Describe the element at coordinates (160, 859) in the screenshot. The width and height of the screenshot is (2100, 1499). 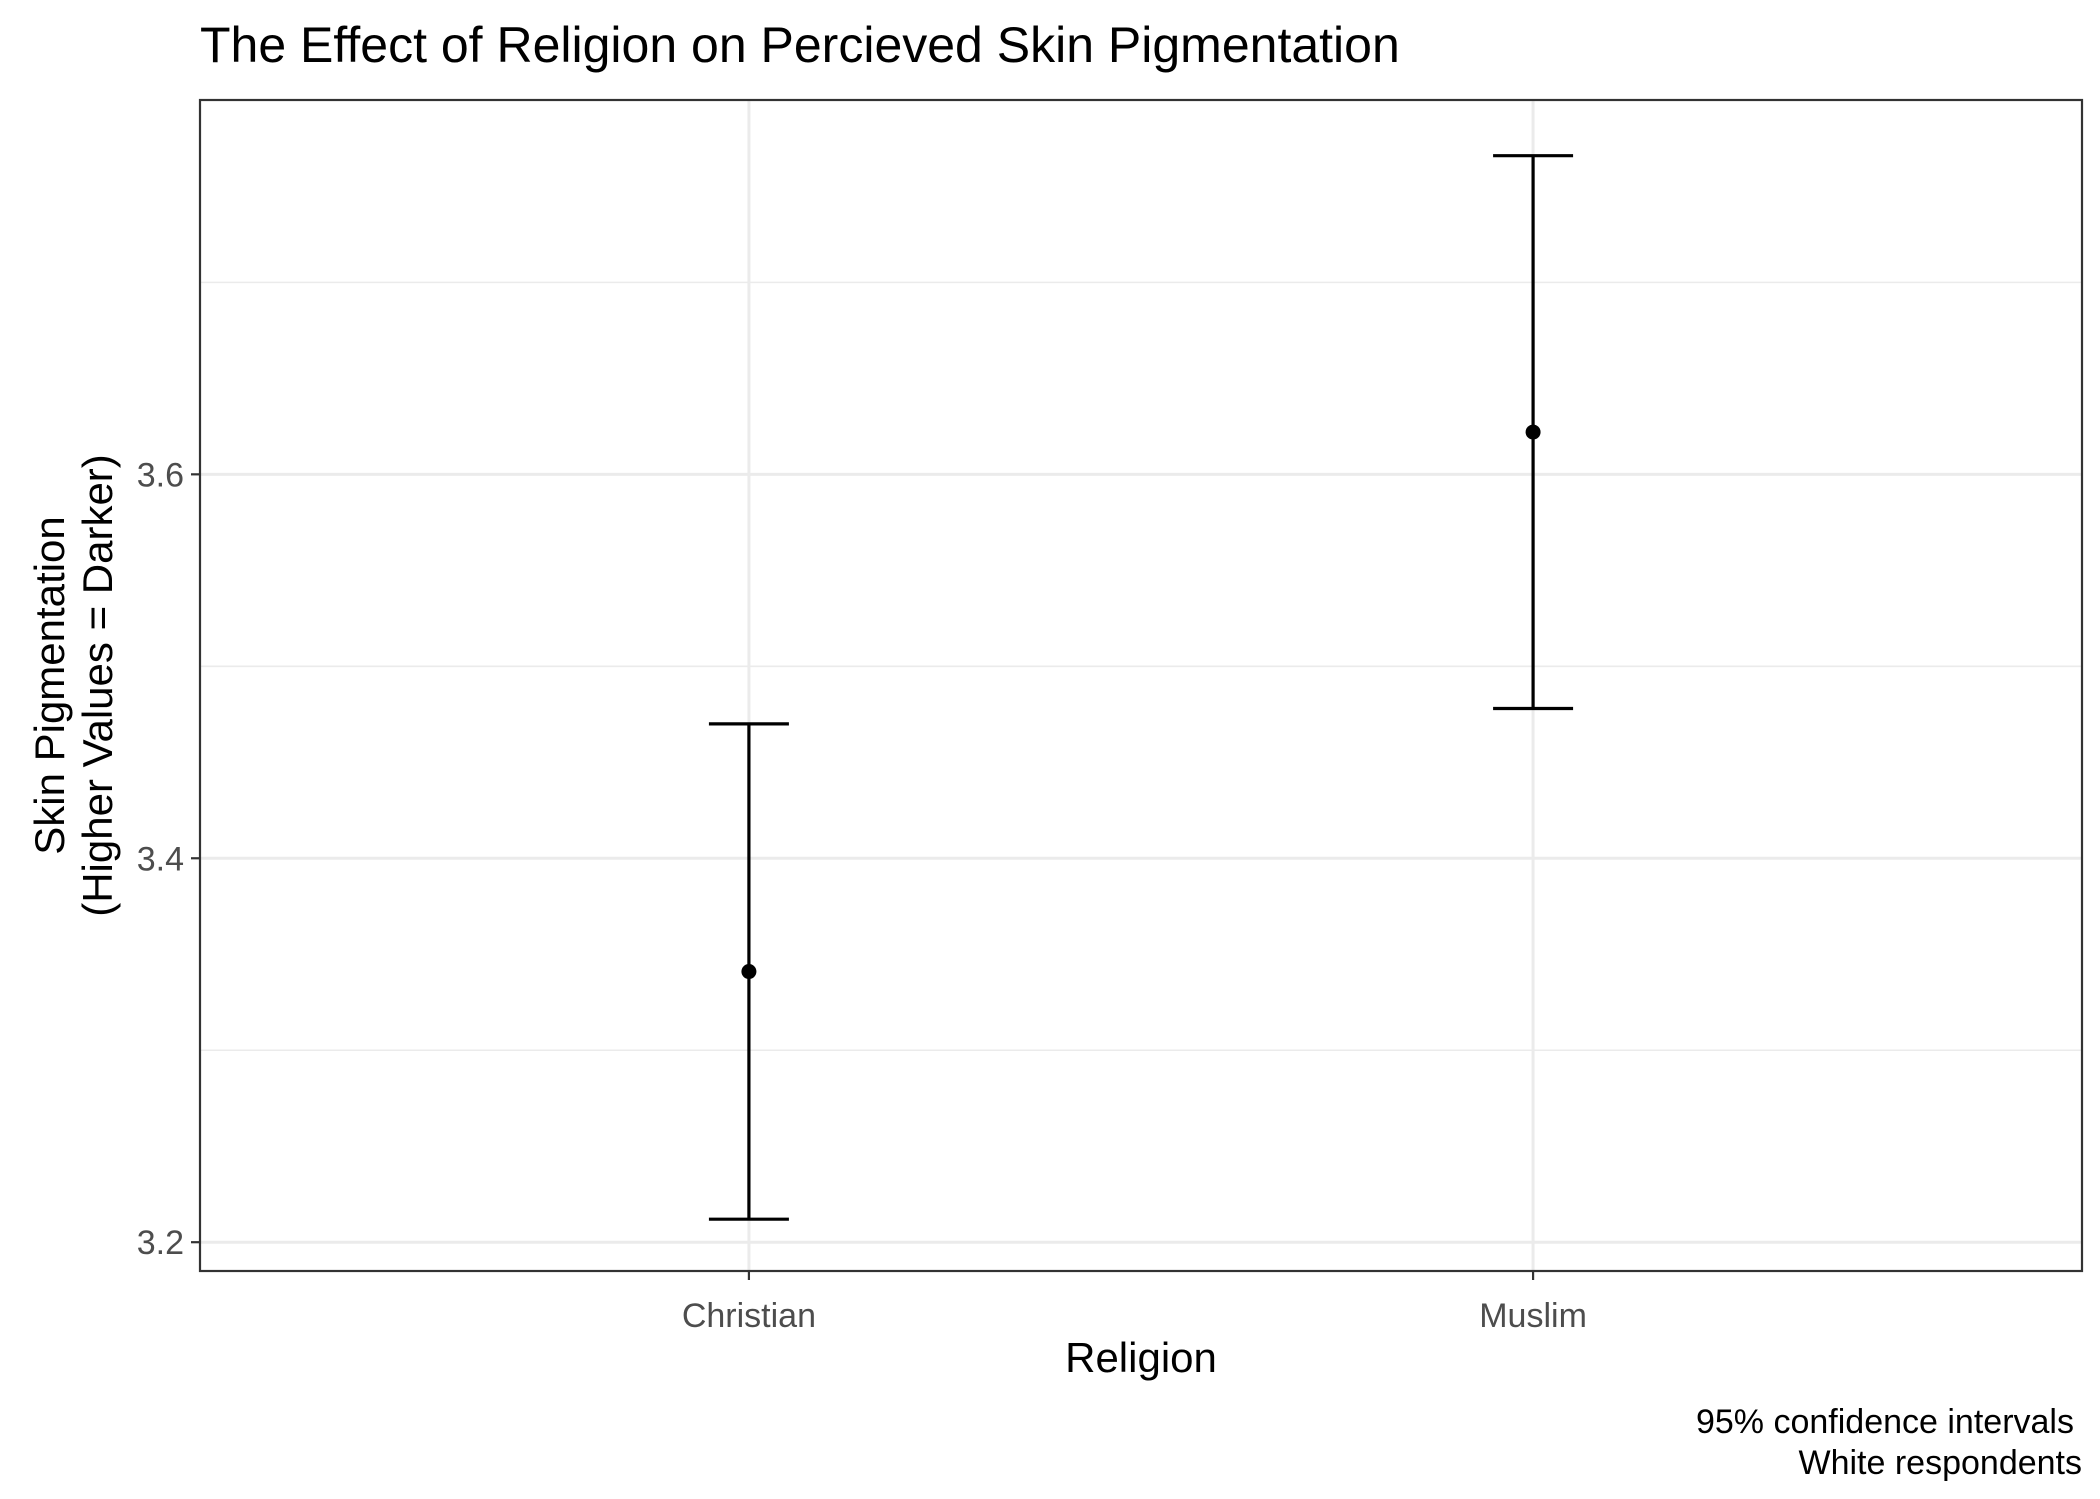
I see `y-tick-label: 3.4` at that location.